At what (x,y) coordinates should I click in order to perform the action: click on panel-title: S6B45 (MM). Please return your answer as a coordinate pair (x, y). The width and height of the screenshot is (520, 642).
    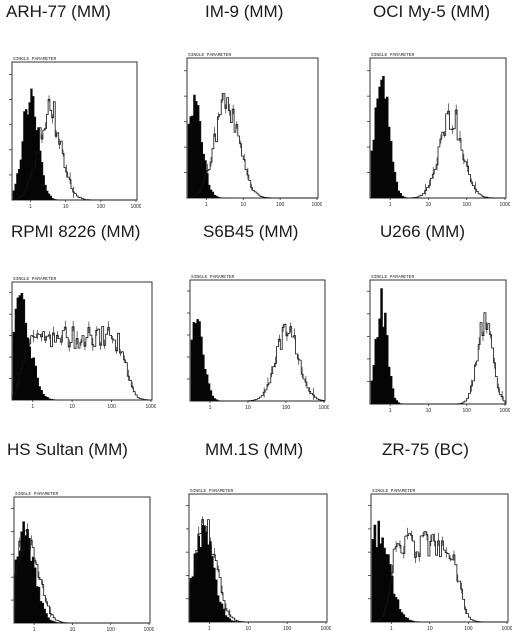
    Looking at the image, I should click on (251, 231).